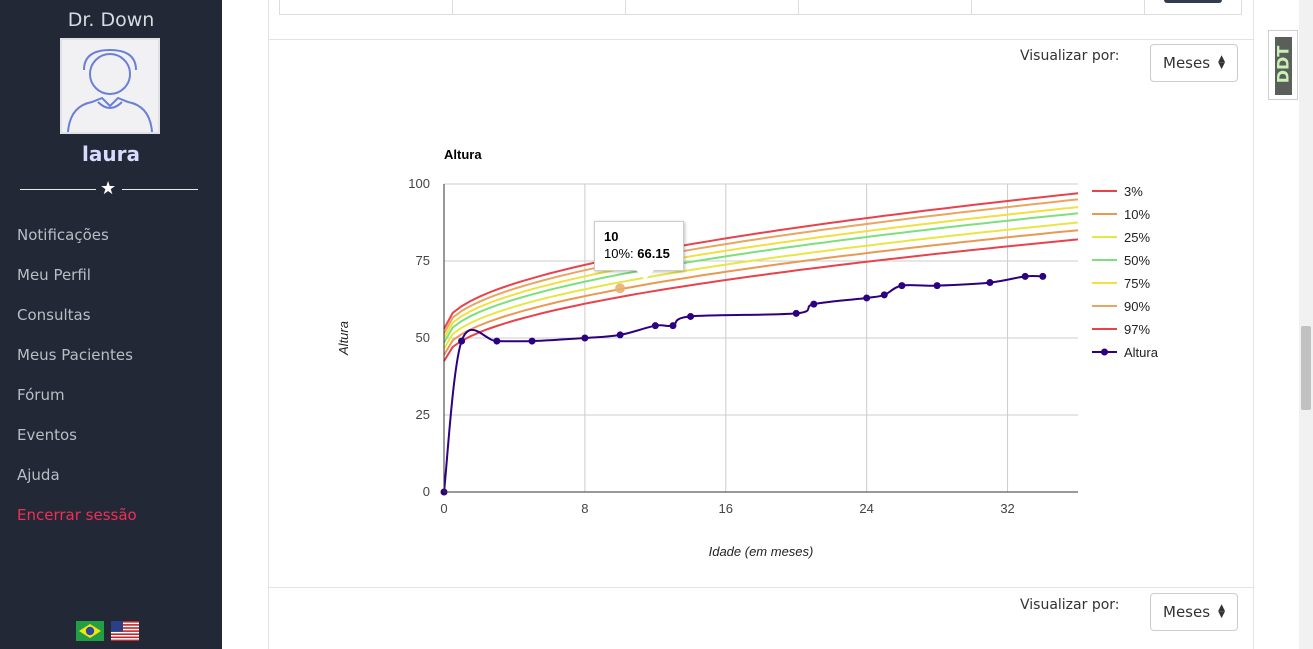  Describe the element at coordinates (726, 508) in the screenshot. I see `x-tick-label: 16` at that location.